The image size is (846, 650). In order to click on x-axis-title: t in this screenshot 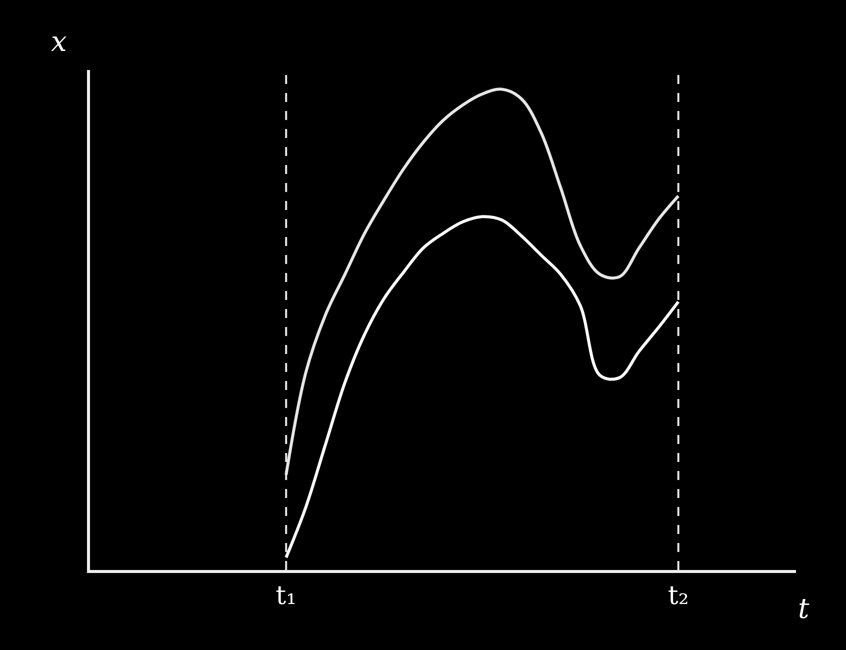, I will do `click(804, 608)`.